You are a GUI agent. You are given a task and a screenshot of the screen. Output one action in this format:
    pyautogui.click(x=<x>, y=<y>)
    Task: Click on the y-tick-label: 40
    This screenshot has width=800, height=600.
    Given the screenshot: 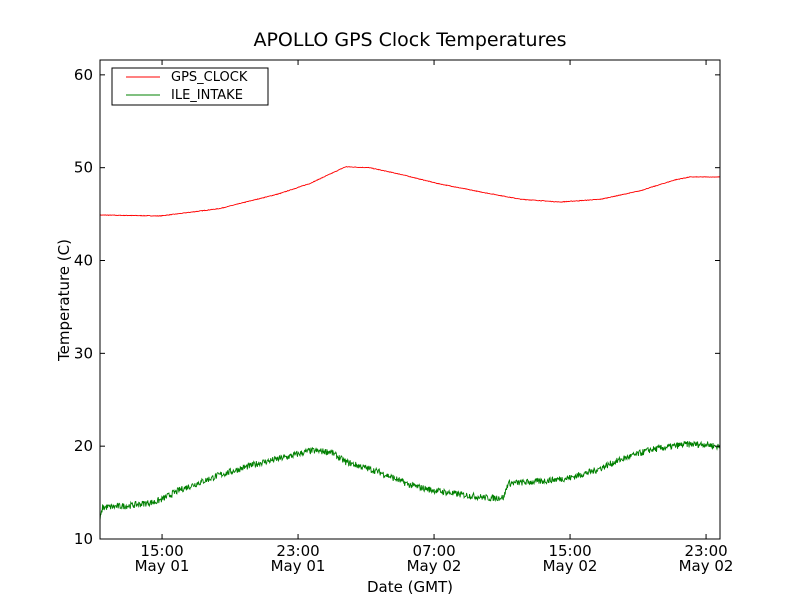 What is the action you would take?
    pyautogui.click(x=83, y=261)
    